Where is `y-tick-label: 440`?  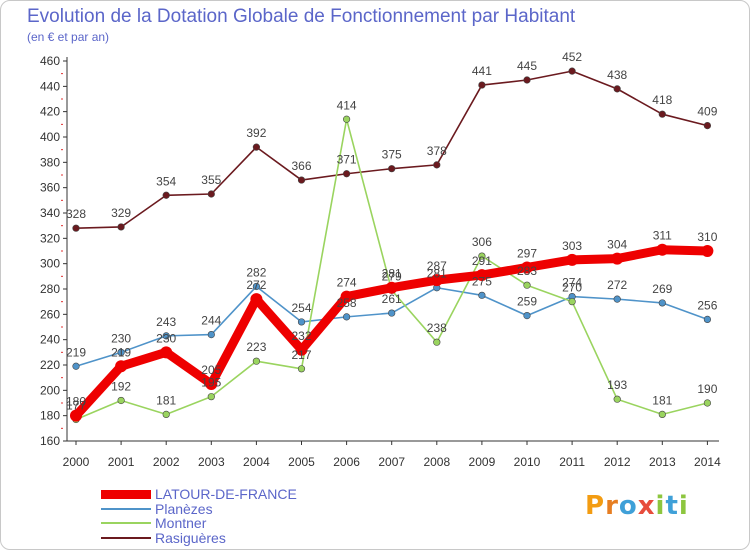
y-tick-label: 440 is located at coordinates (50, 86).